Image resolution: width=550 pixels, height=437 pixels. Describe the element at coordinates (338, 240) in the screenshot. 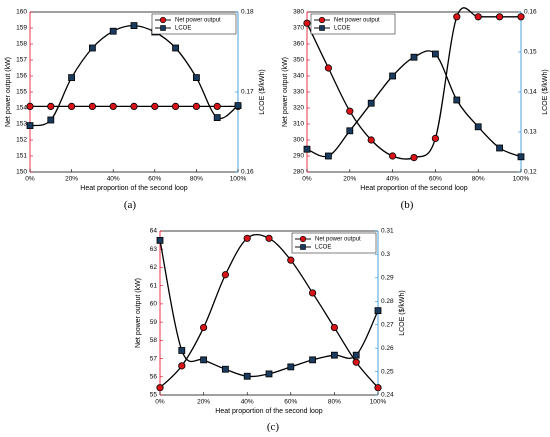

I see `c2-legend-label: Net power output` at that location.